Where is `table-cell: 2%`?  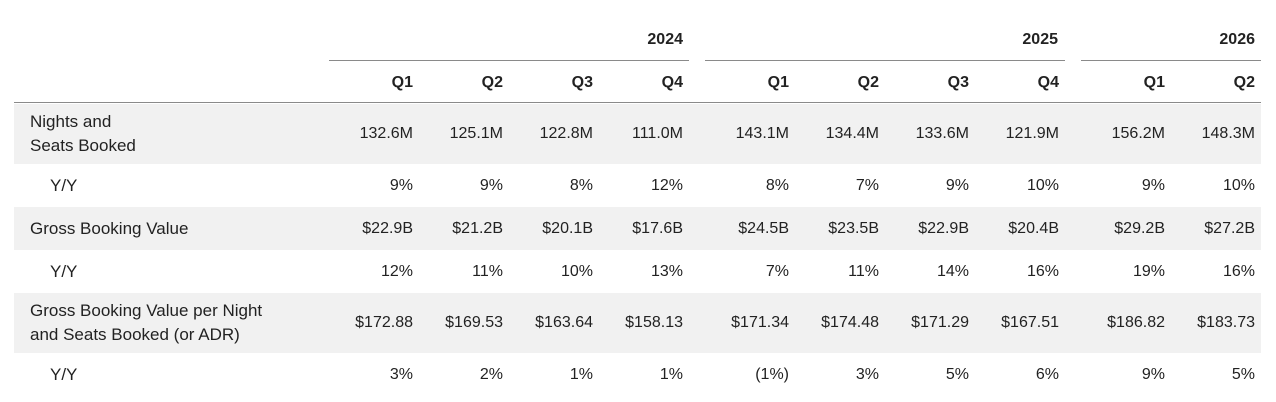
table-cell: 2% is located at coordinates (491, 374).